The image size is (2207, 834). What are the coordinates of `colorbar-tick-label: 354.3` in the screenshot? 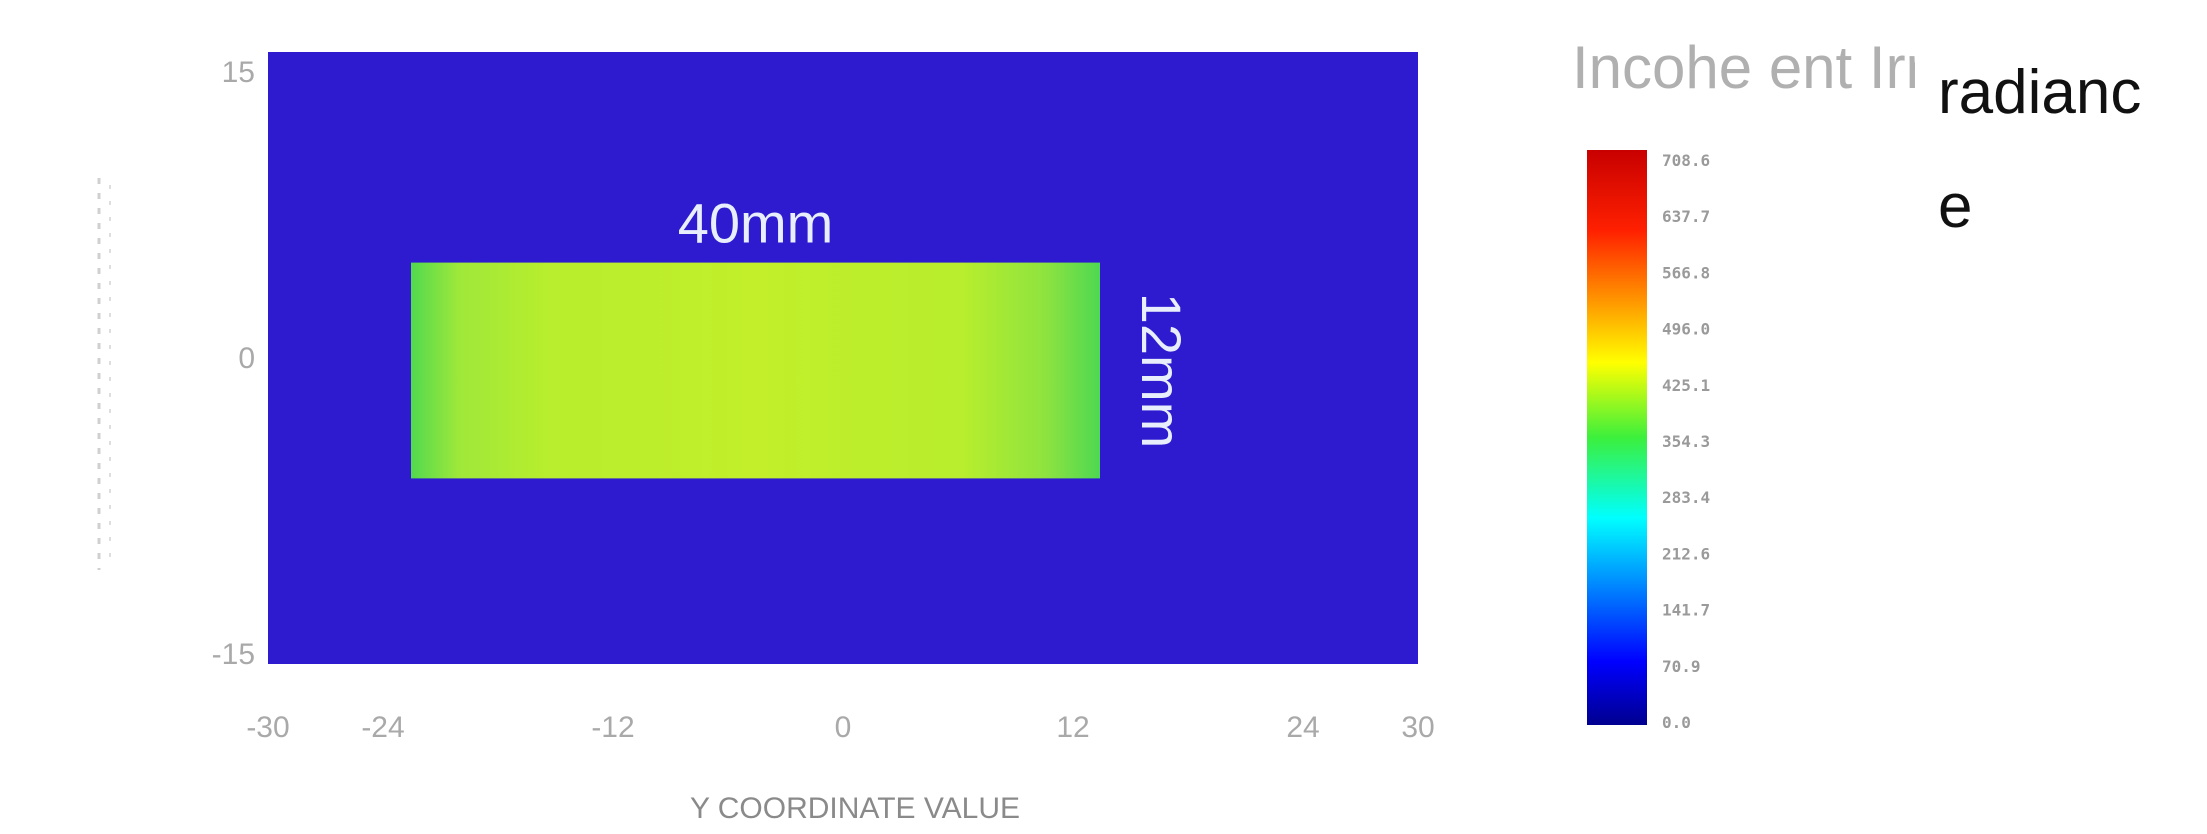 It's located at (1686, 441).